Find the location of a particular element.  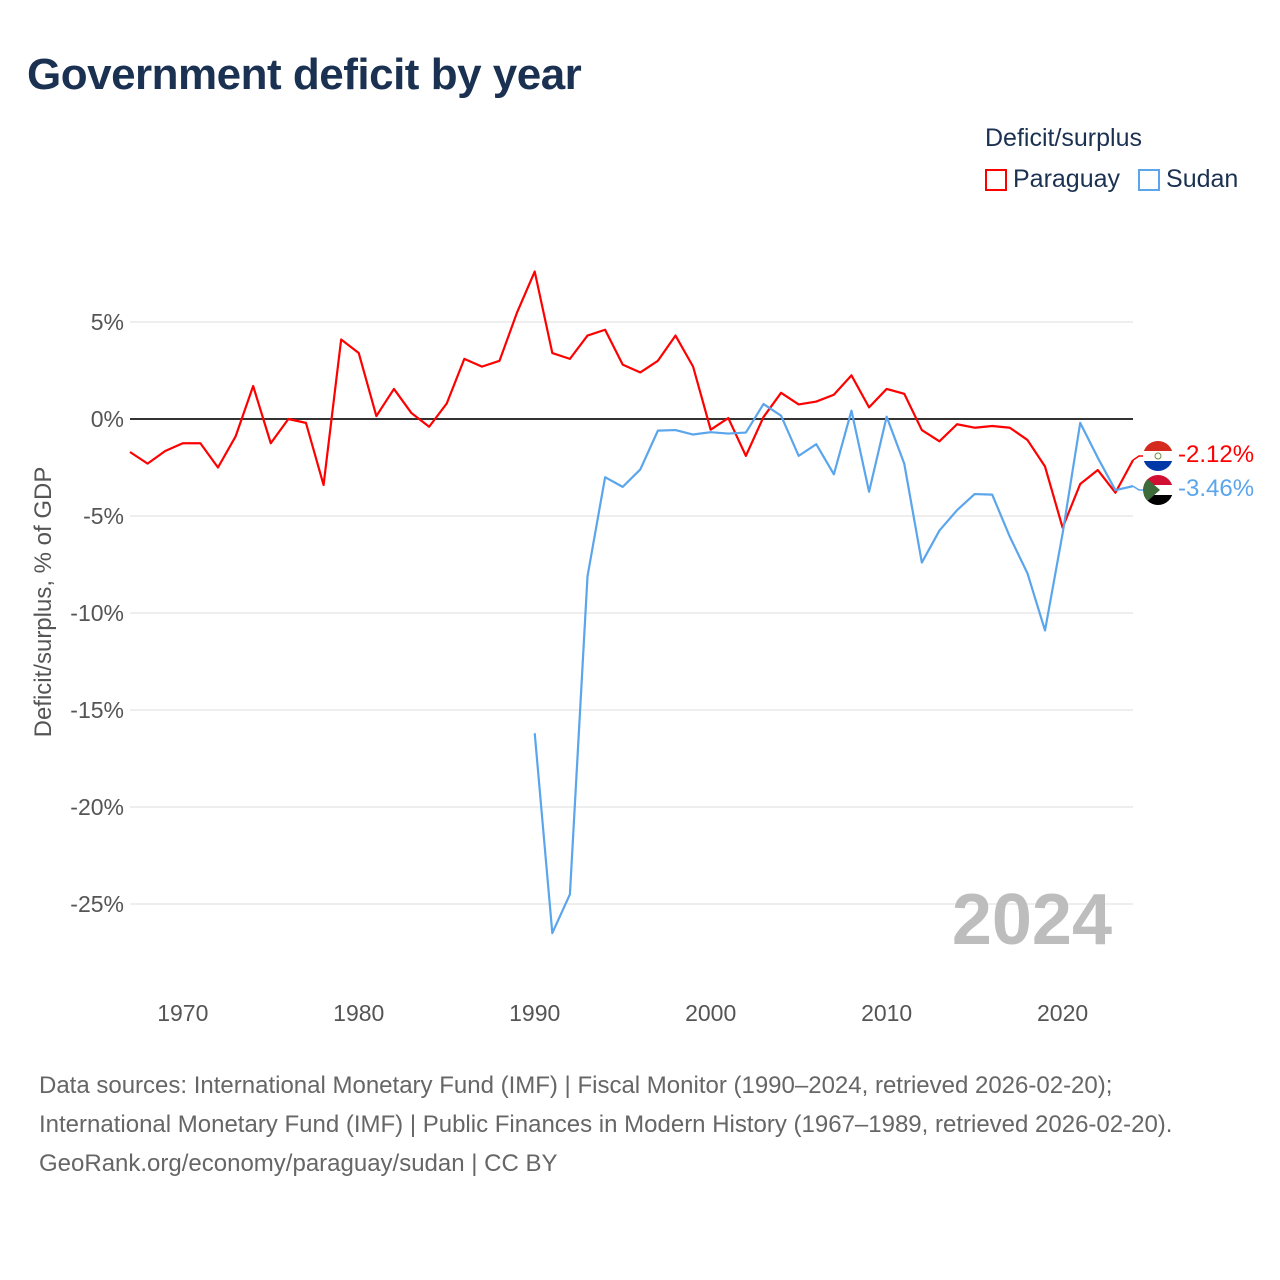

legend-label-sudan: Sudan is located at coordinates (1202, 179).